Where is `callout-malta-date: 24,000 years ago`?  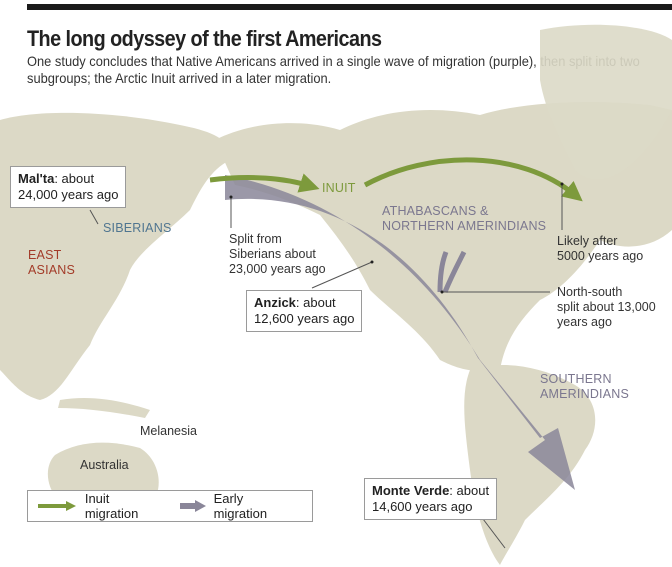 callout-malta-date: 24,000 years ago is located at coordinates (68, 194).